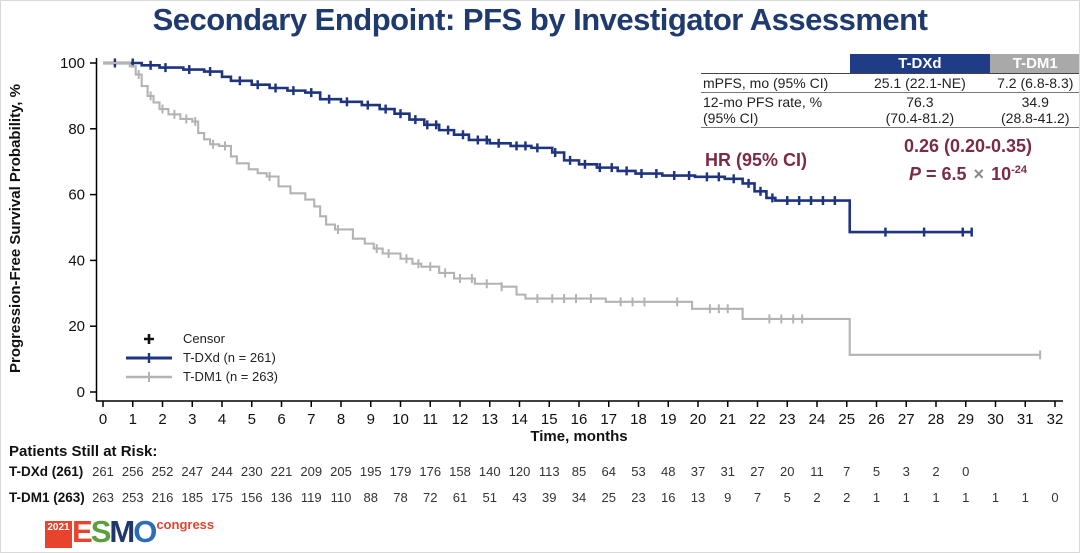 The width and height of the screenshot is (1080, 553). I want to click on at-risk-value: 158, so click(460, 471).